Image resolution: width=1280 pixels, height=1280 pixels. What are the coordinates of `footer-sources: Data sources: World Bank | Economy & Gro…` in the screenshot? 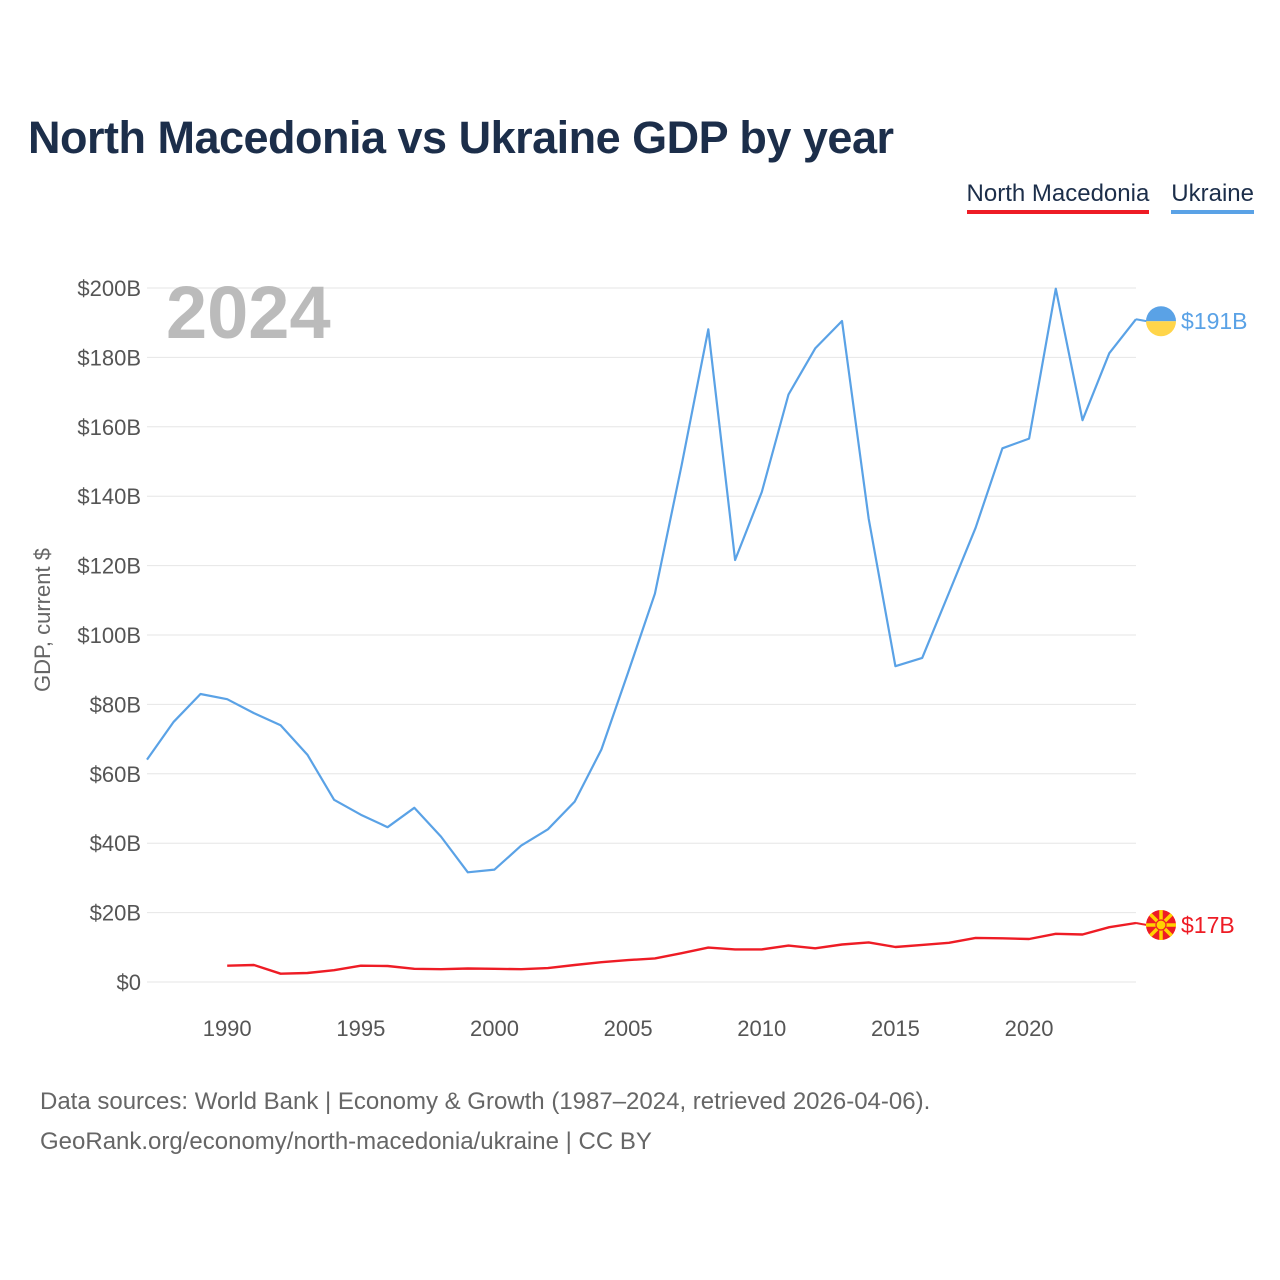 It's located at (485, 1101).